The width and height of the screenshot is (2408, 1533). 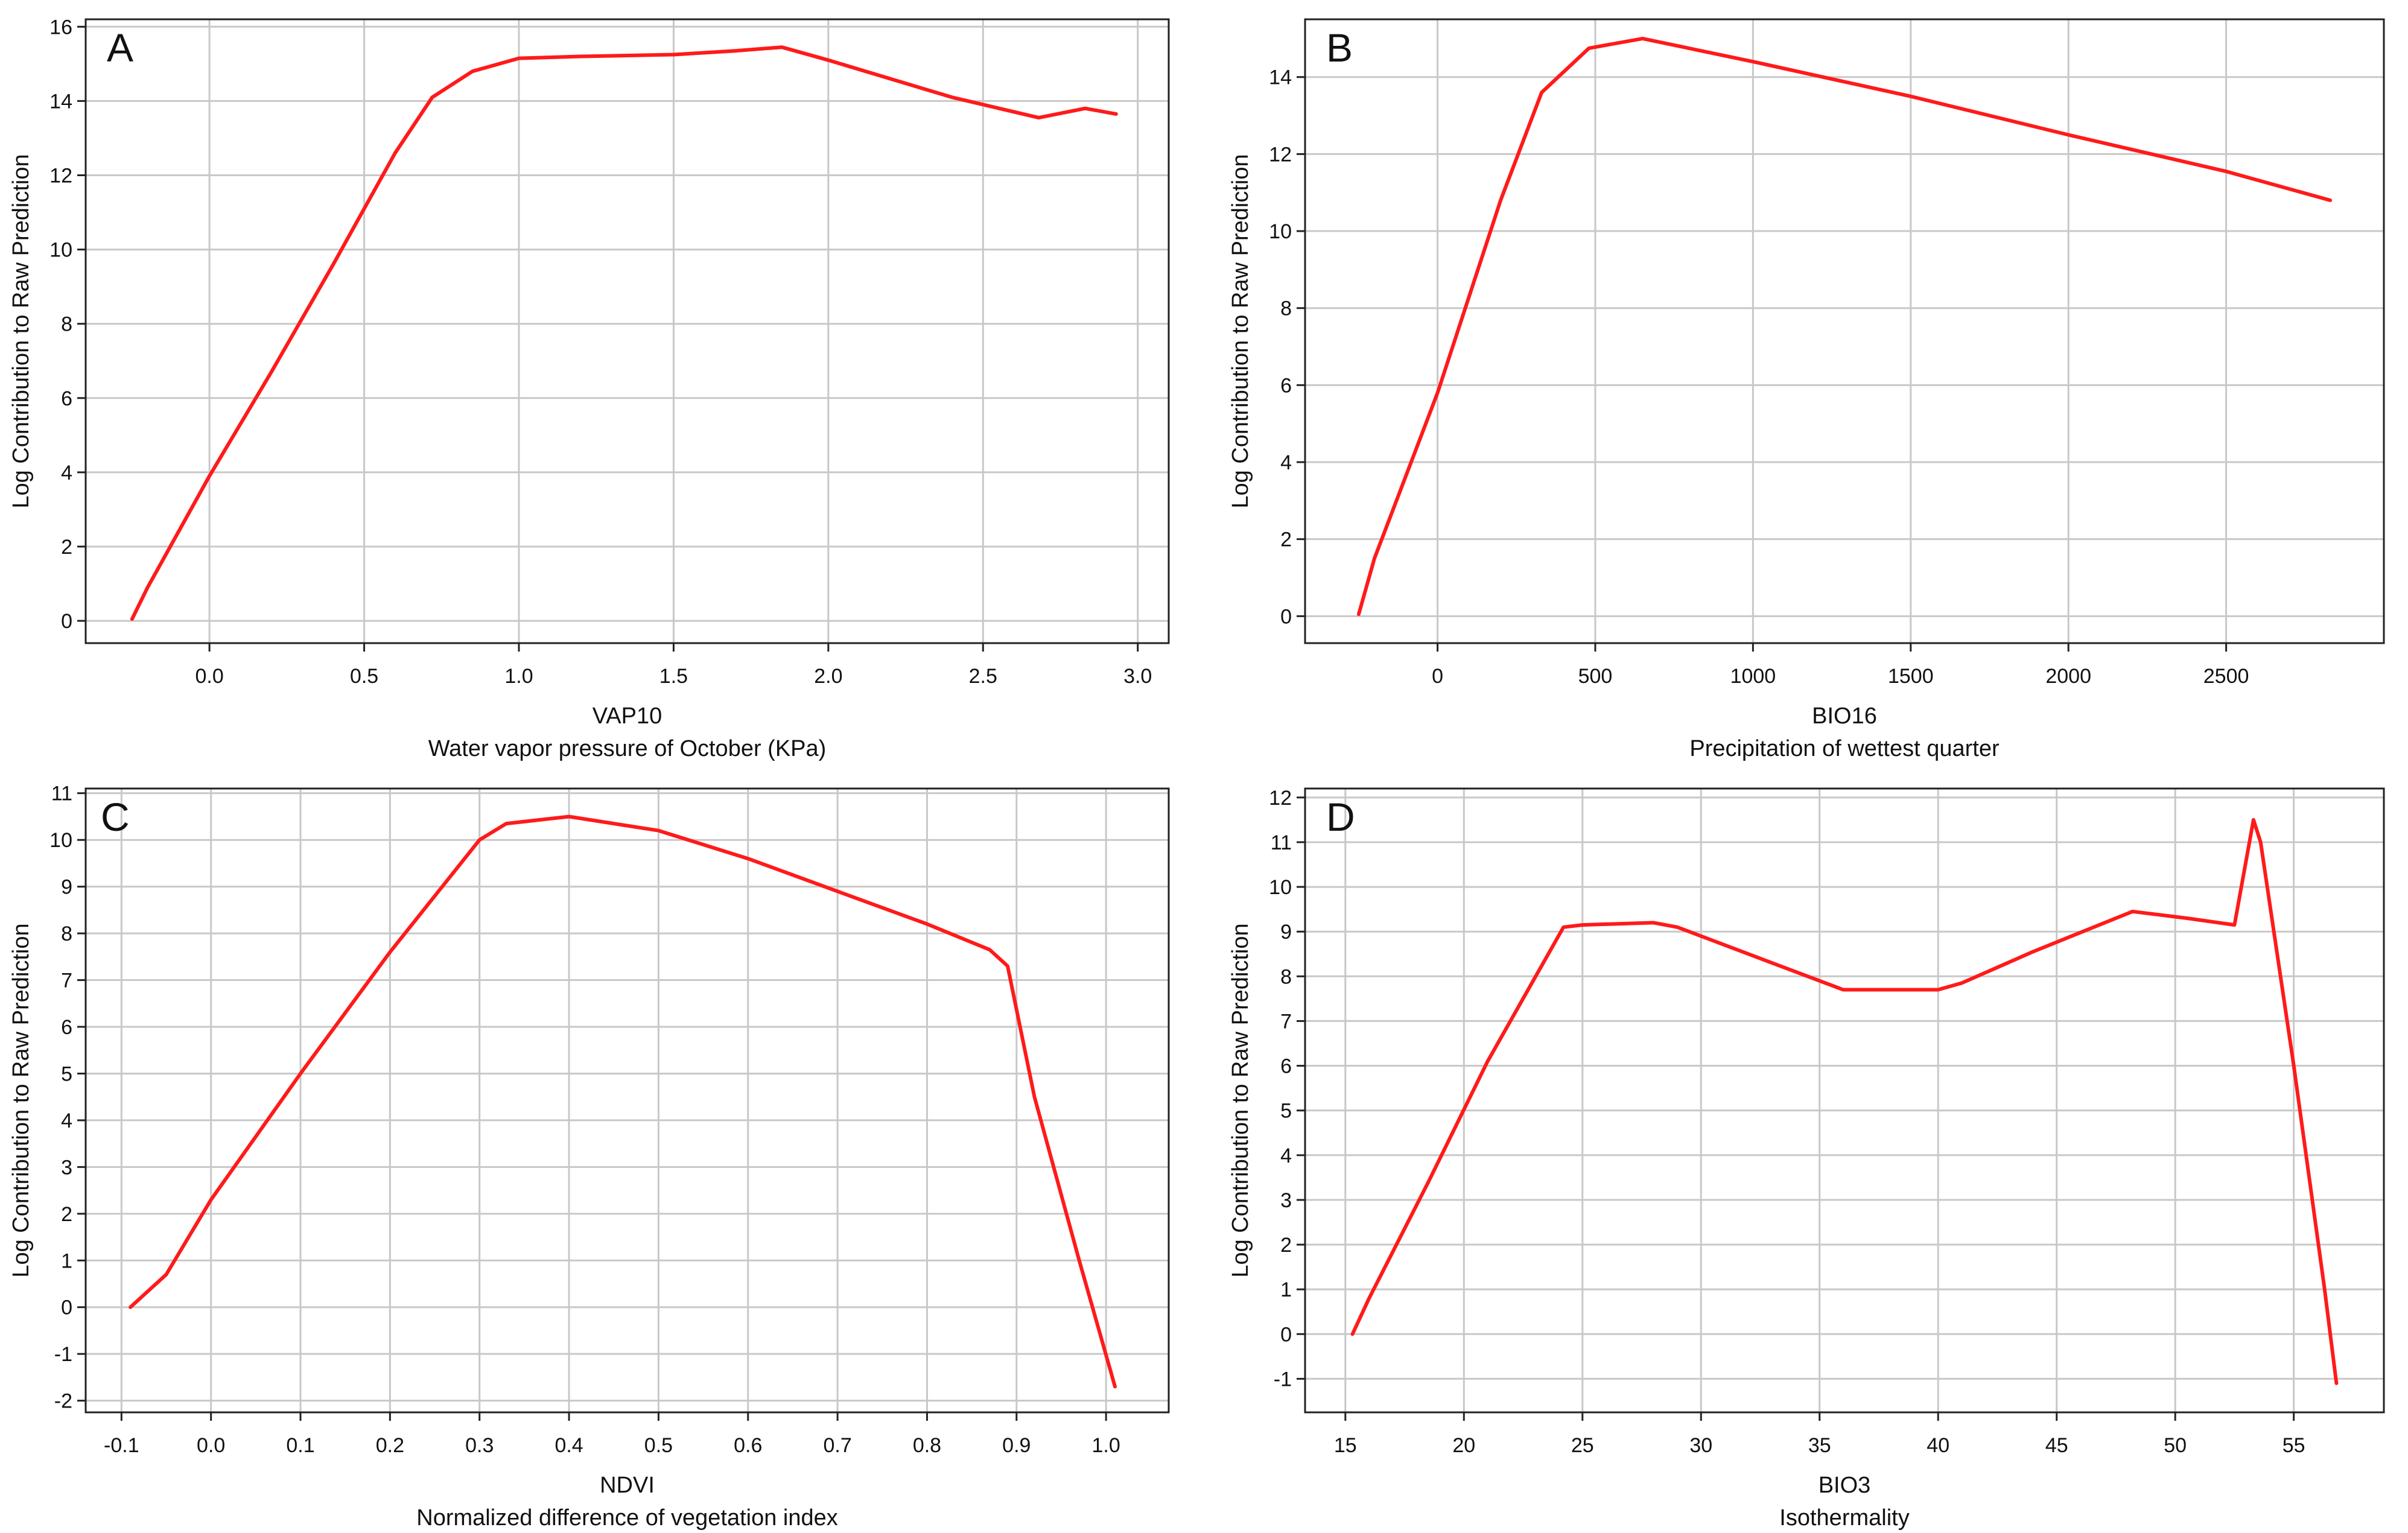 What do you see at coordinates (63, 1401) in the screenshot?
I see `y-tick-label: -2` at bounding box center [63, 1401].